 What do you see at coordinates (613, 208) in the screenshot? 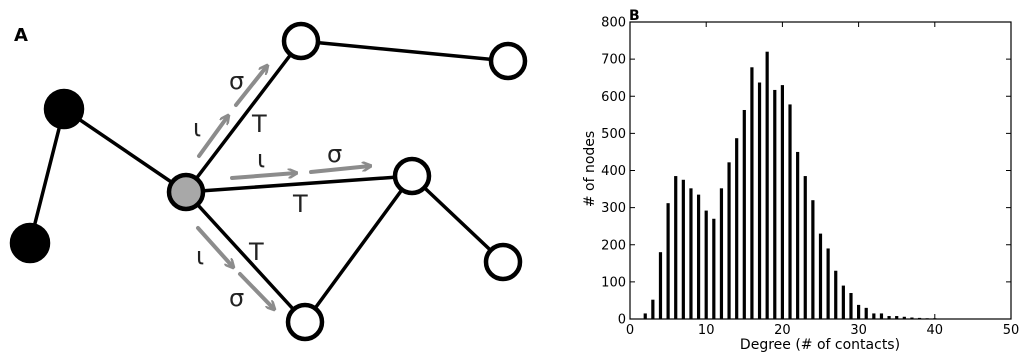
I see `y-tick-label: 300` at bounding box center [613, 208].